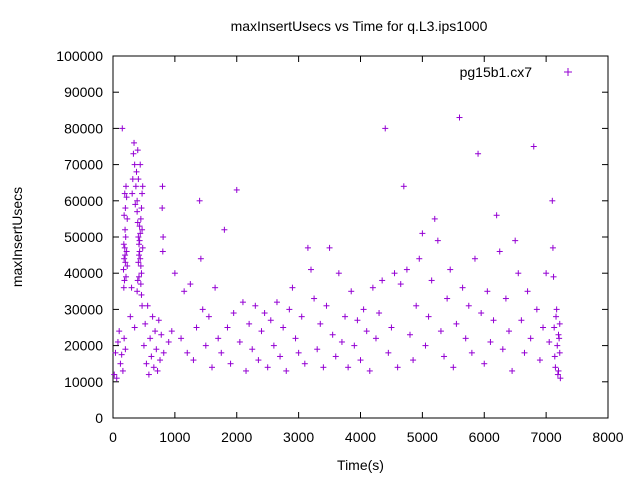 Image resolution: width=640 pixels, height=480 pixels. What do you see at coordinates (83, 273) in the screenshot?
I see `y-tick-label: 40000` at bounding box center [83, 273].